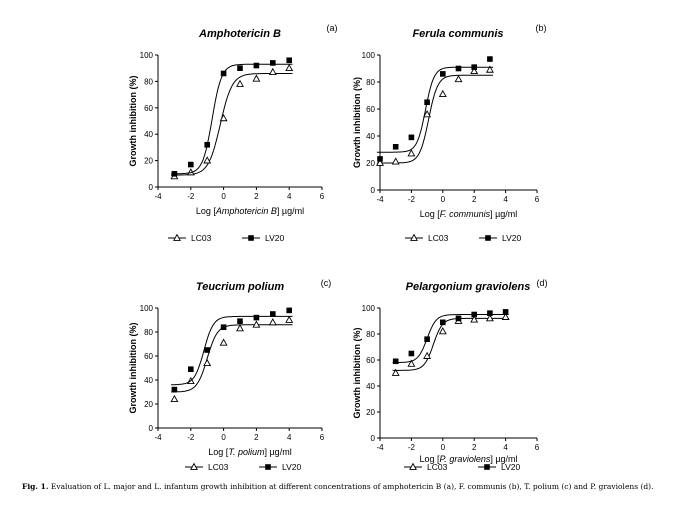  I want to click on caption-label: Fig. 1., so click(35, 486).